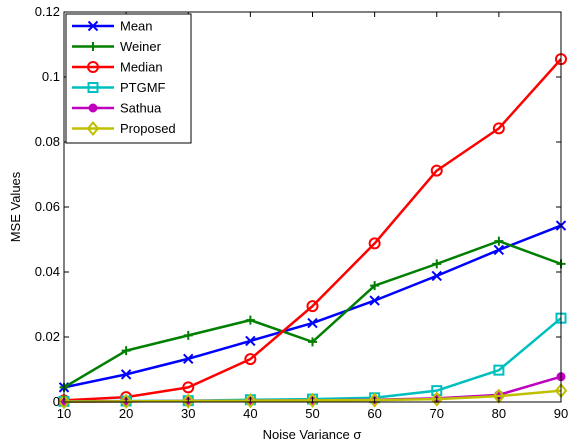  Describe the element at coordinates (47, 11) in the screenshot. I see `y-tick-label: 0.12` at that location.